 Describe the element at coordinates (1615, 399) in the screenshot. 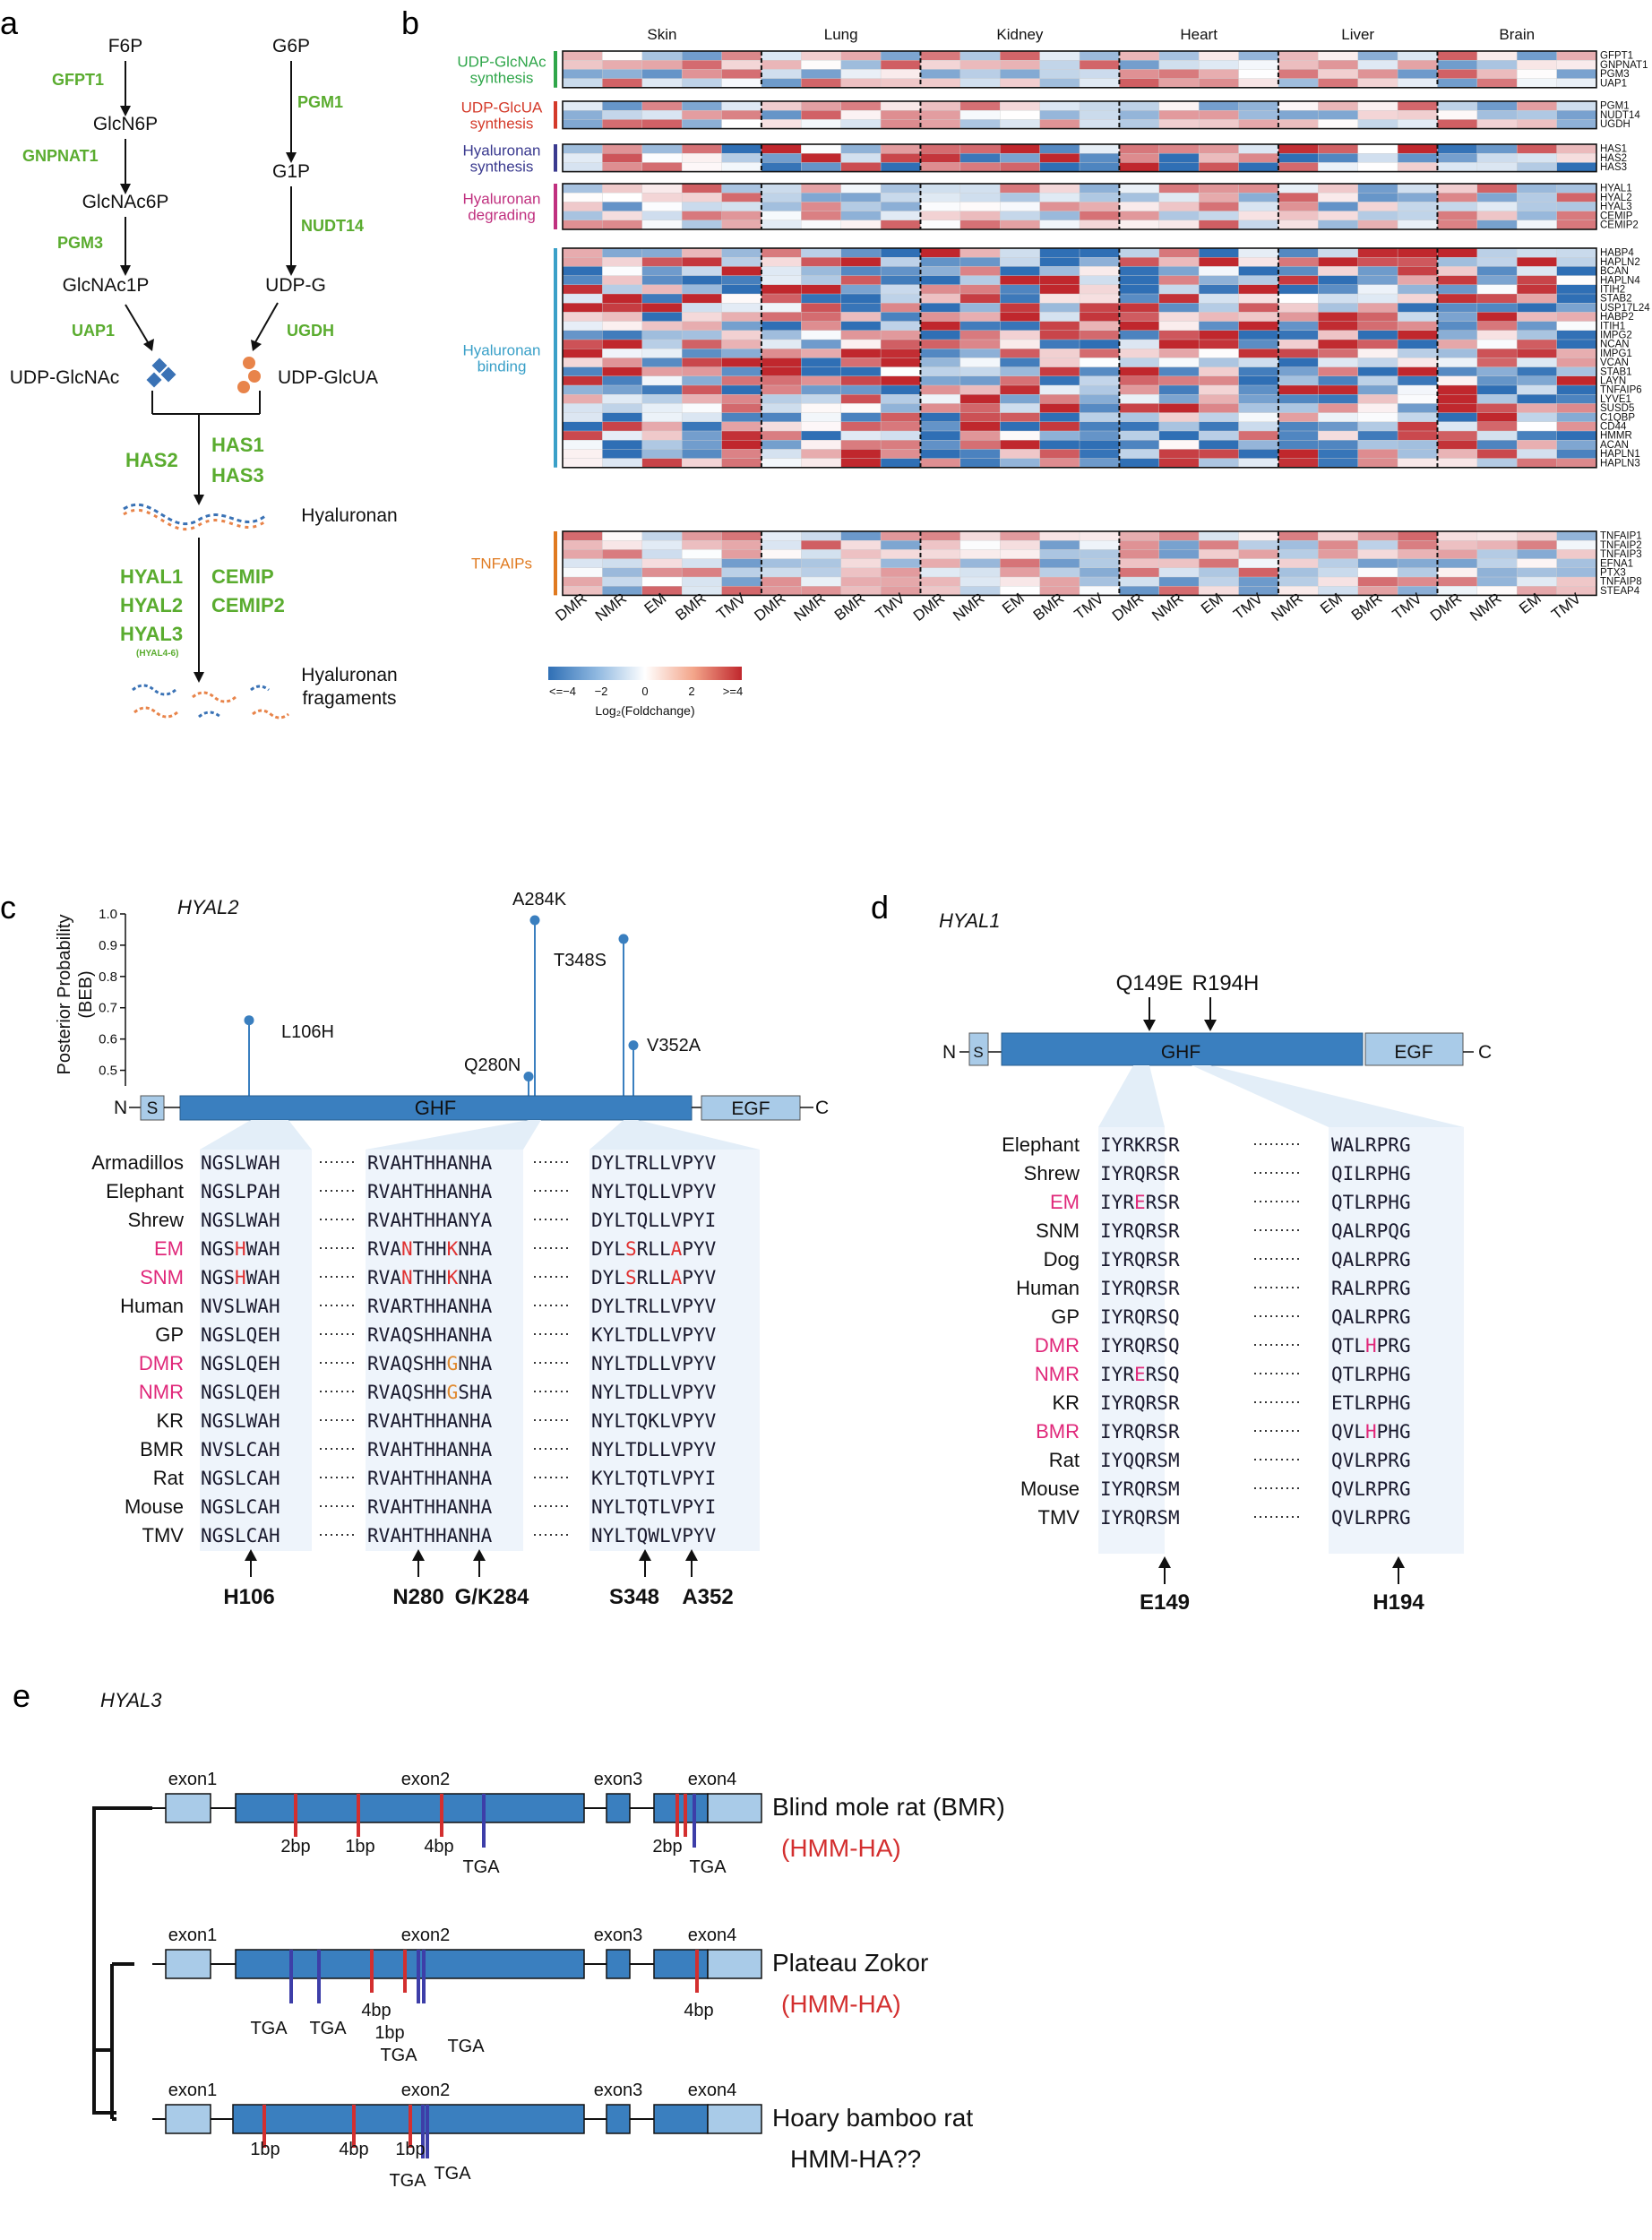

I see `gene-label-lyve1: LYVE1` at that location.